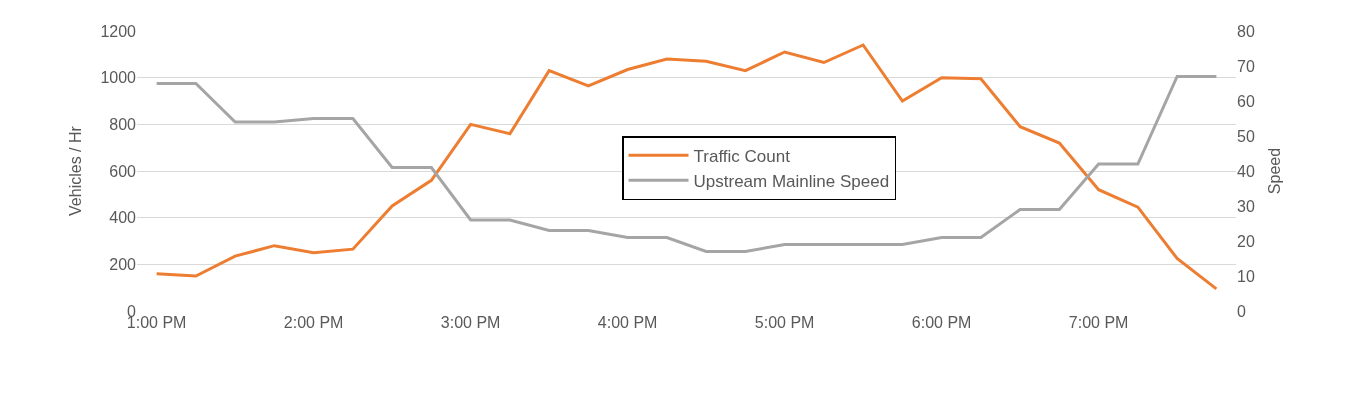 This screenshot has height=409, width=1370. Describe the element at coordinates (1246, 276) in the screenshot. I see `y2-tick-label: 10` at that location.